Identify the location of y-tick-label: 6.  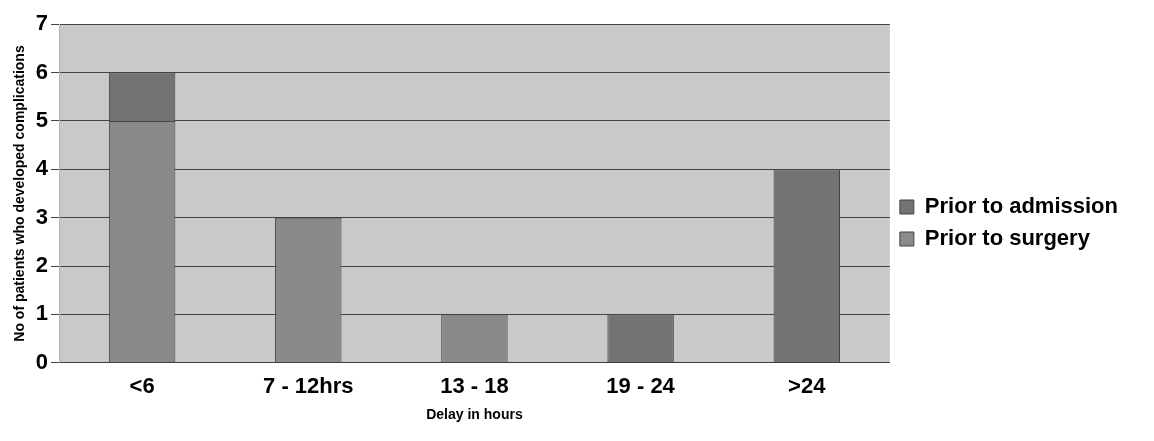
(42, 71).